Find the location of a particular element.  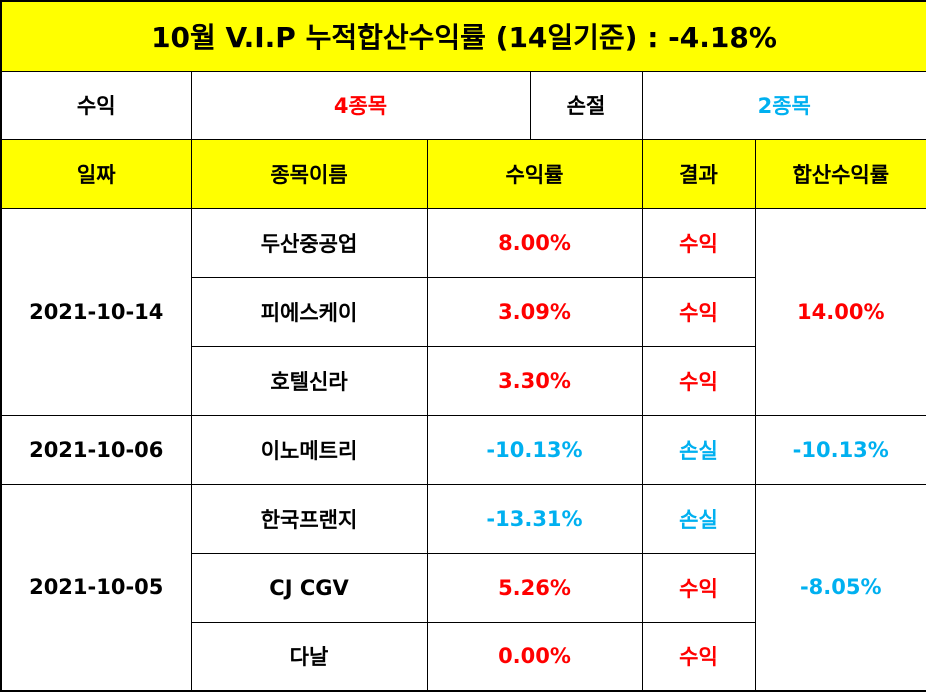

table-header-row: 일짜 종목이름 수익률 결과 합산수익률 is located at coordinates (463, 173).